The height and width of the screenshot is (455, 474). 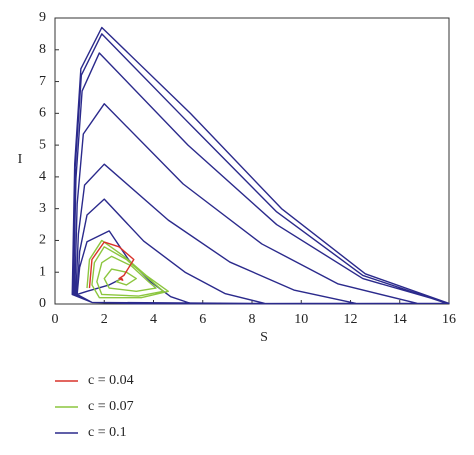 What do you see at coordinates (351, 319) in the screenshot?
I see `x-tick-label: 12` at bounding box center [351, 319].